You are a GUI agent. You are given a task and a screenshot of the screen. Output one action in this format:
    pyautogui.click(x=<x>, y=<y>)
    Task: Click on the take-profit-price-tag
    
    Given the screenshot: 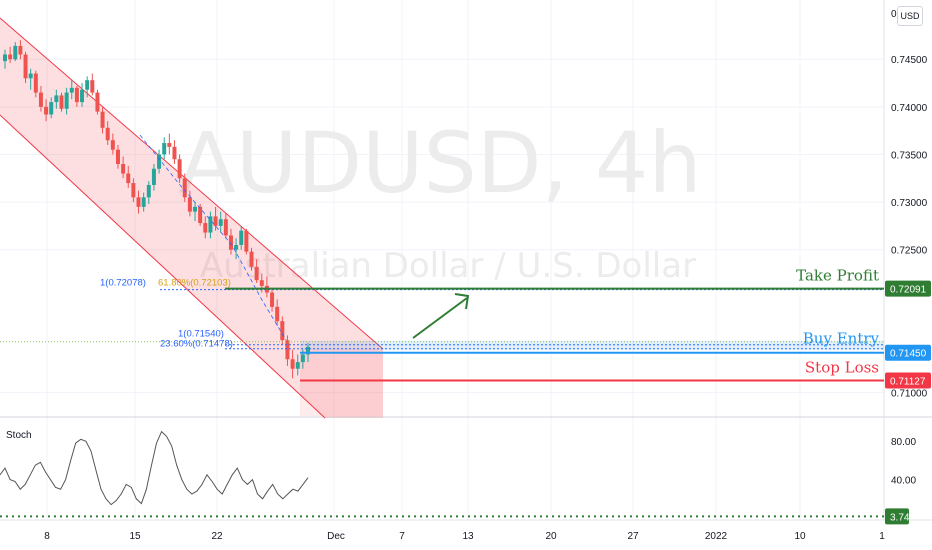 What is the action you would take?
    pyautogui.click(x=908, y=288)
    